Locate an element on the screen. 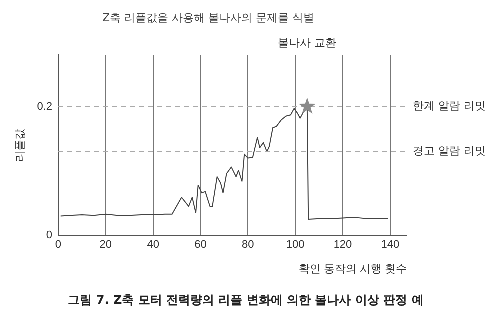 The image size is (492, 329). x-tick-label: 80 is located at coordinates (248, 245).